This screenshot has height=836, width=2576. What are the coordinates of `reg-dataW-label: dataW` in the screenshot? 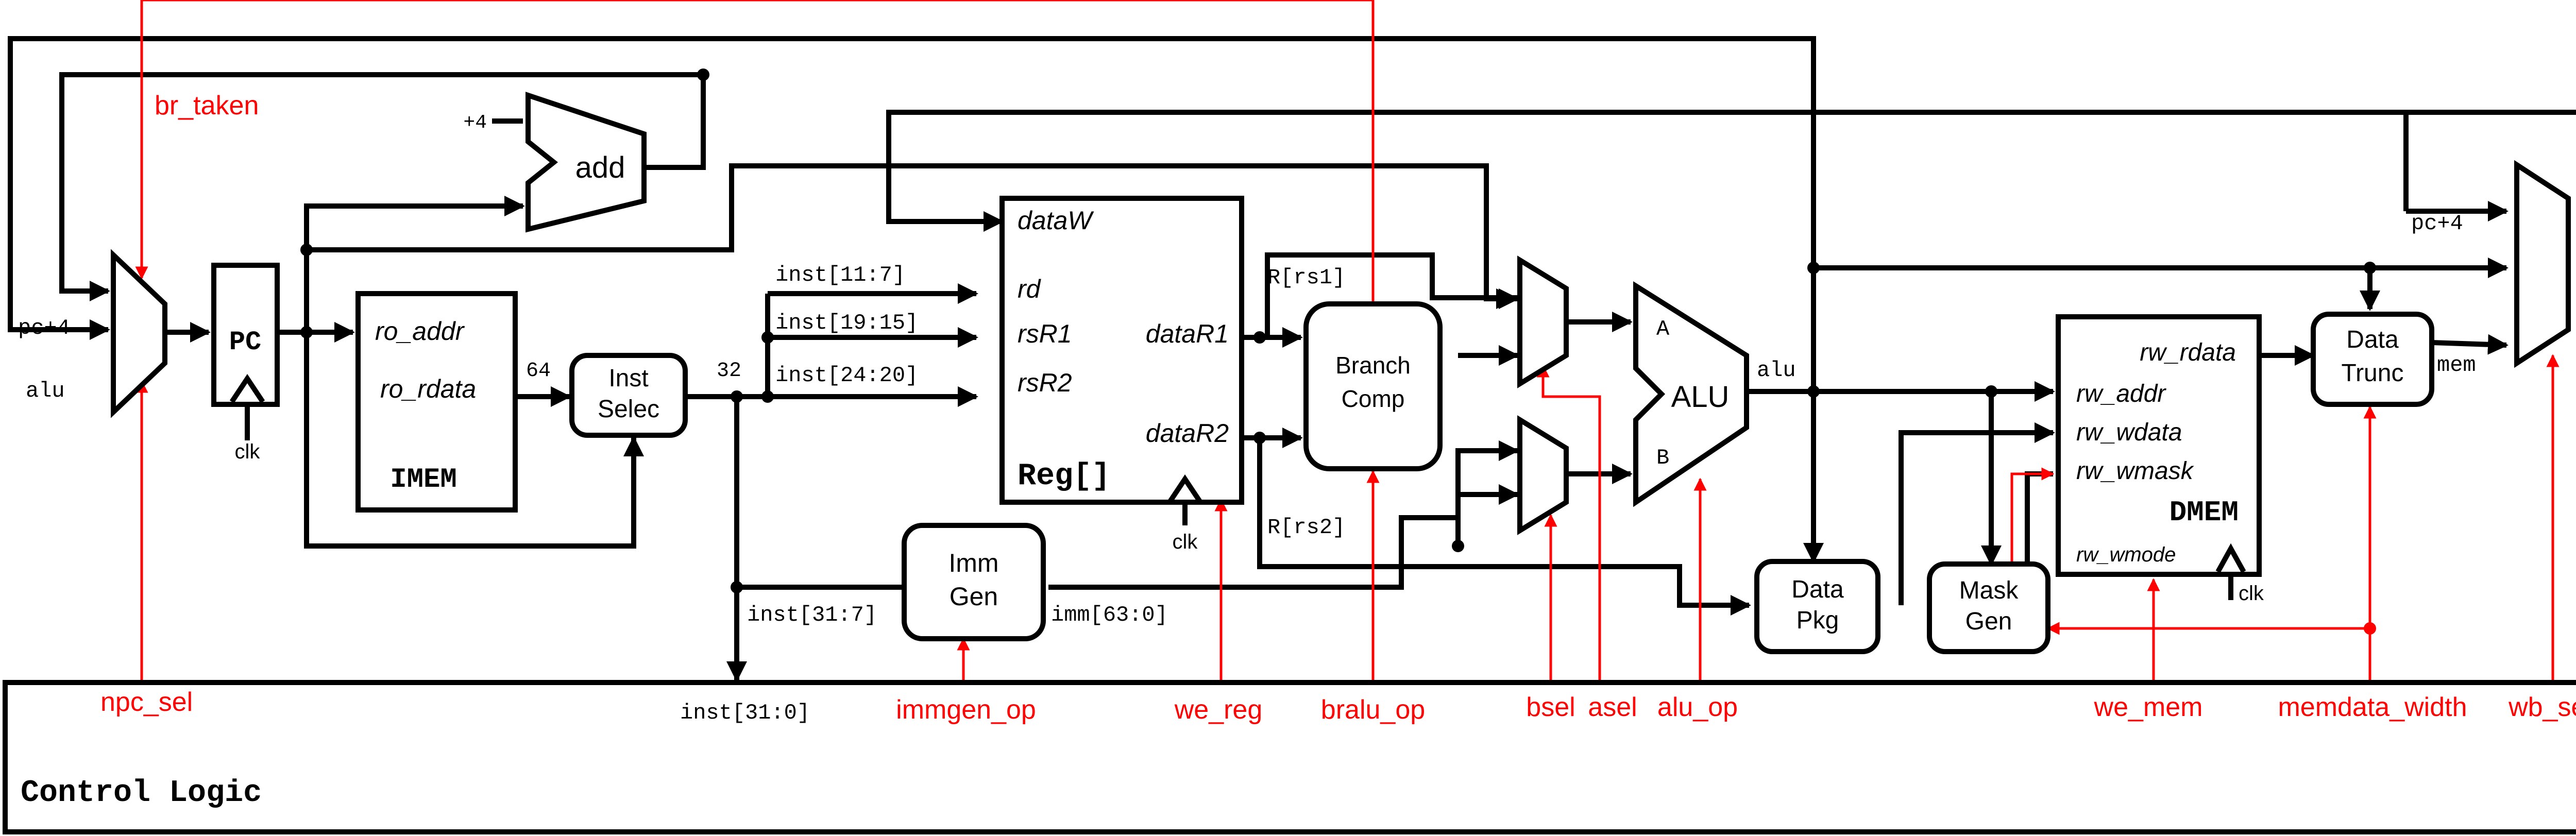 It's located at (1056, 221).